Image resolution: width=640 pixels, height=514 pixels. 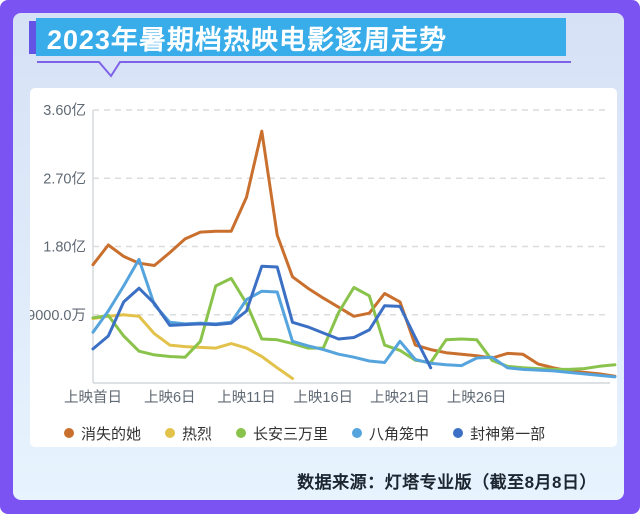 I want to click on title-banner: 2023年暑期档热映电影逐周走势, so click(x=301, y=37).